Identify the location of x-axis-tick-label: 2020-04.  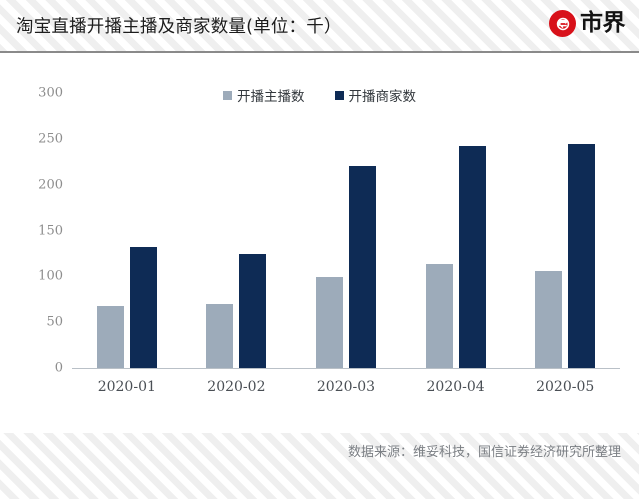
(455, 387).